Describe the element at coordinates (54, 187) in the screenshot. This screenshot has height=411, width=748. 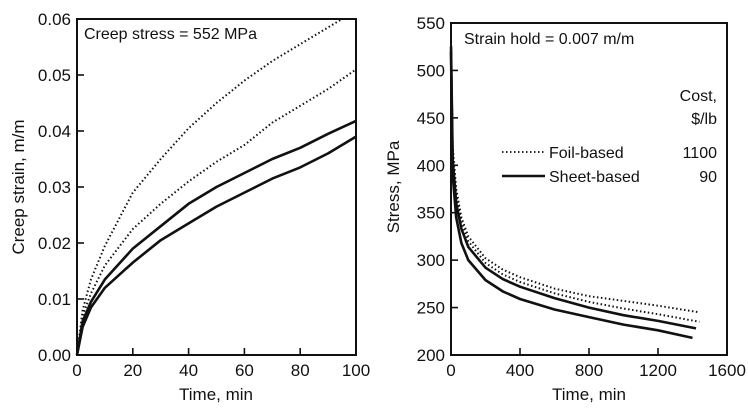
I see `y-tick-label: 0.03` at that location.